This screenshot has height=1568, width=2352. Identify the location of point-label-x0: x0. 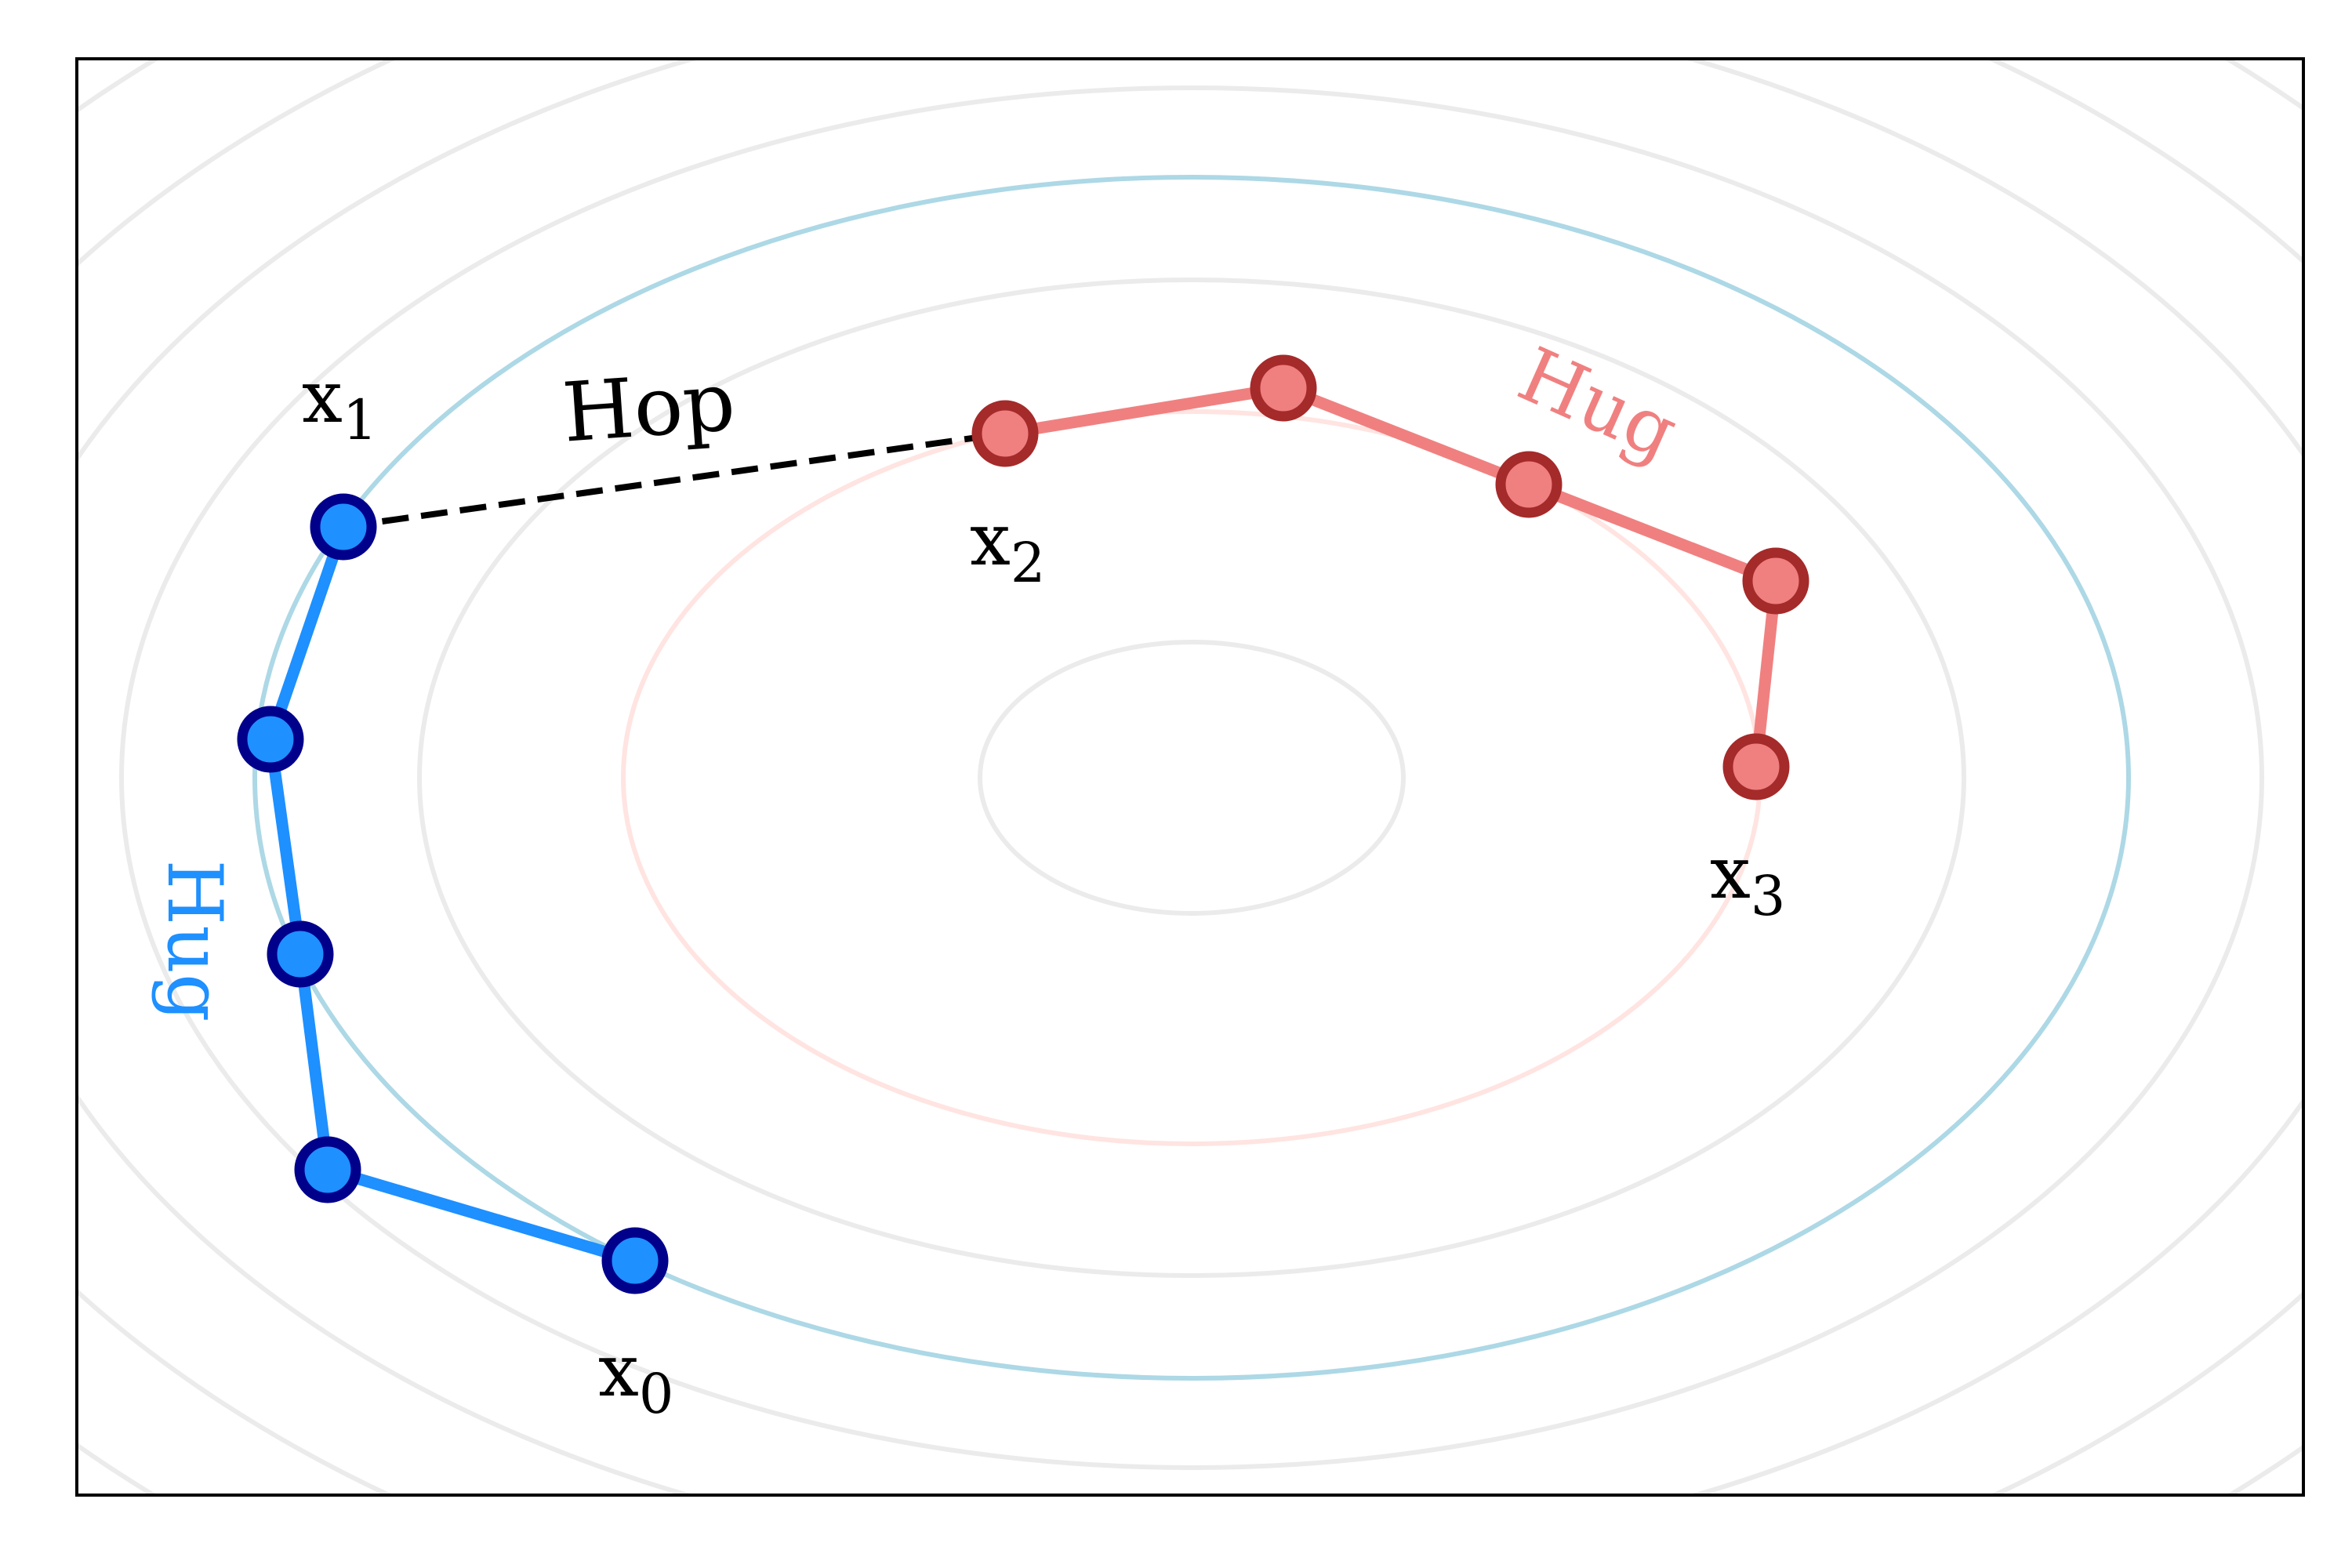
(635, 1377).